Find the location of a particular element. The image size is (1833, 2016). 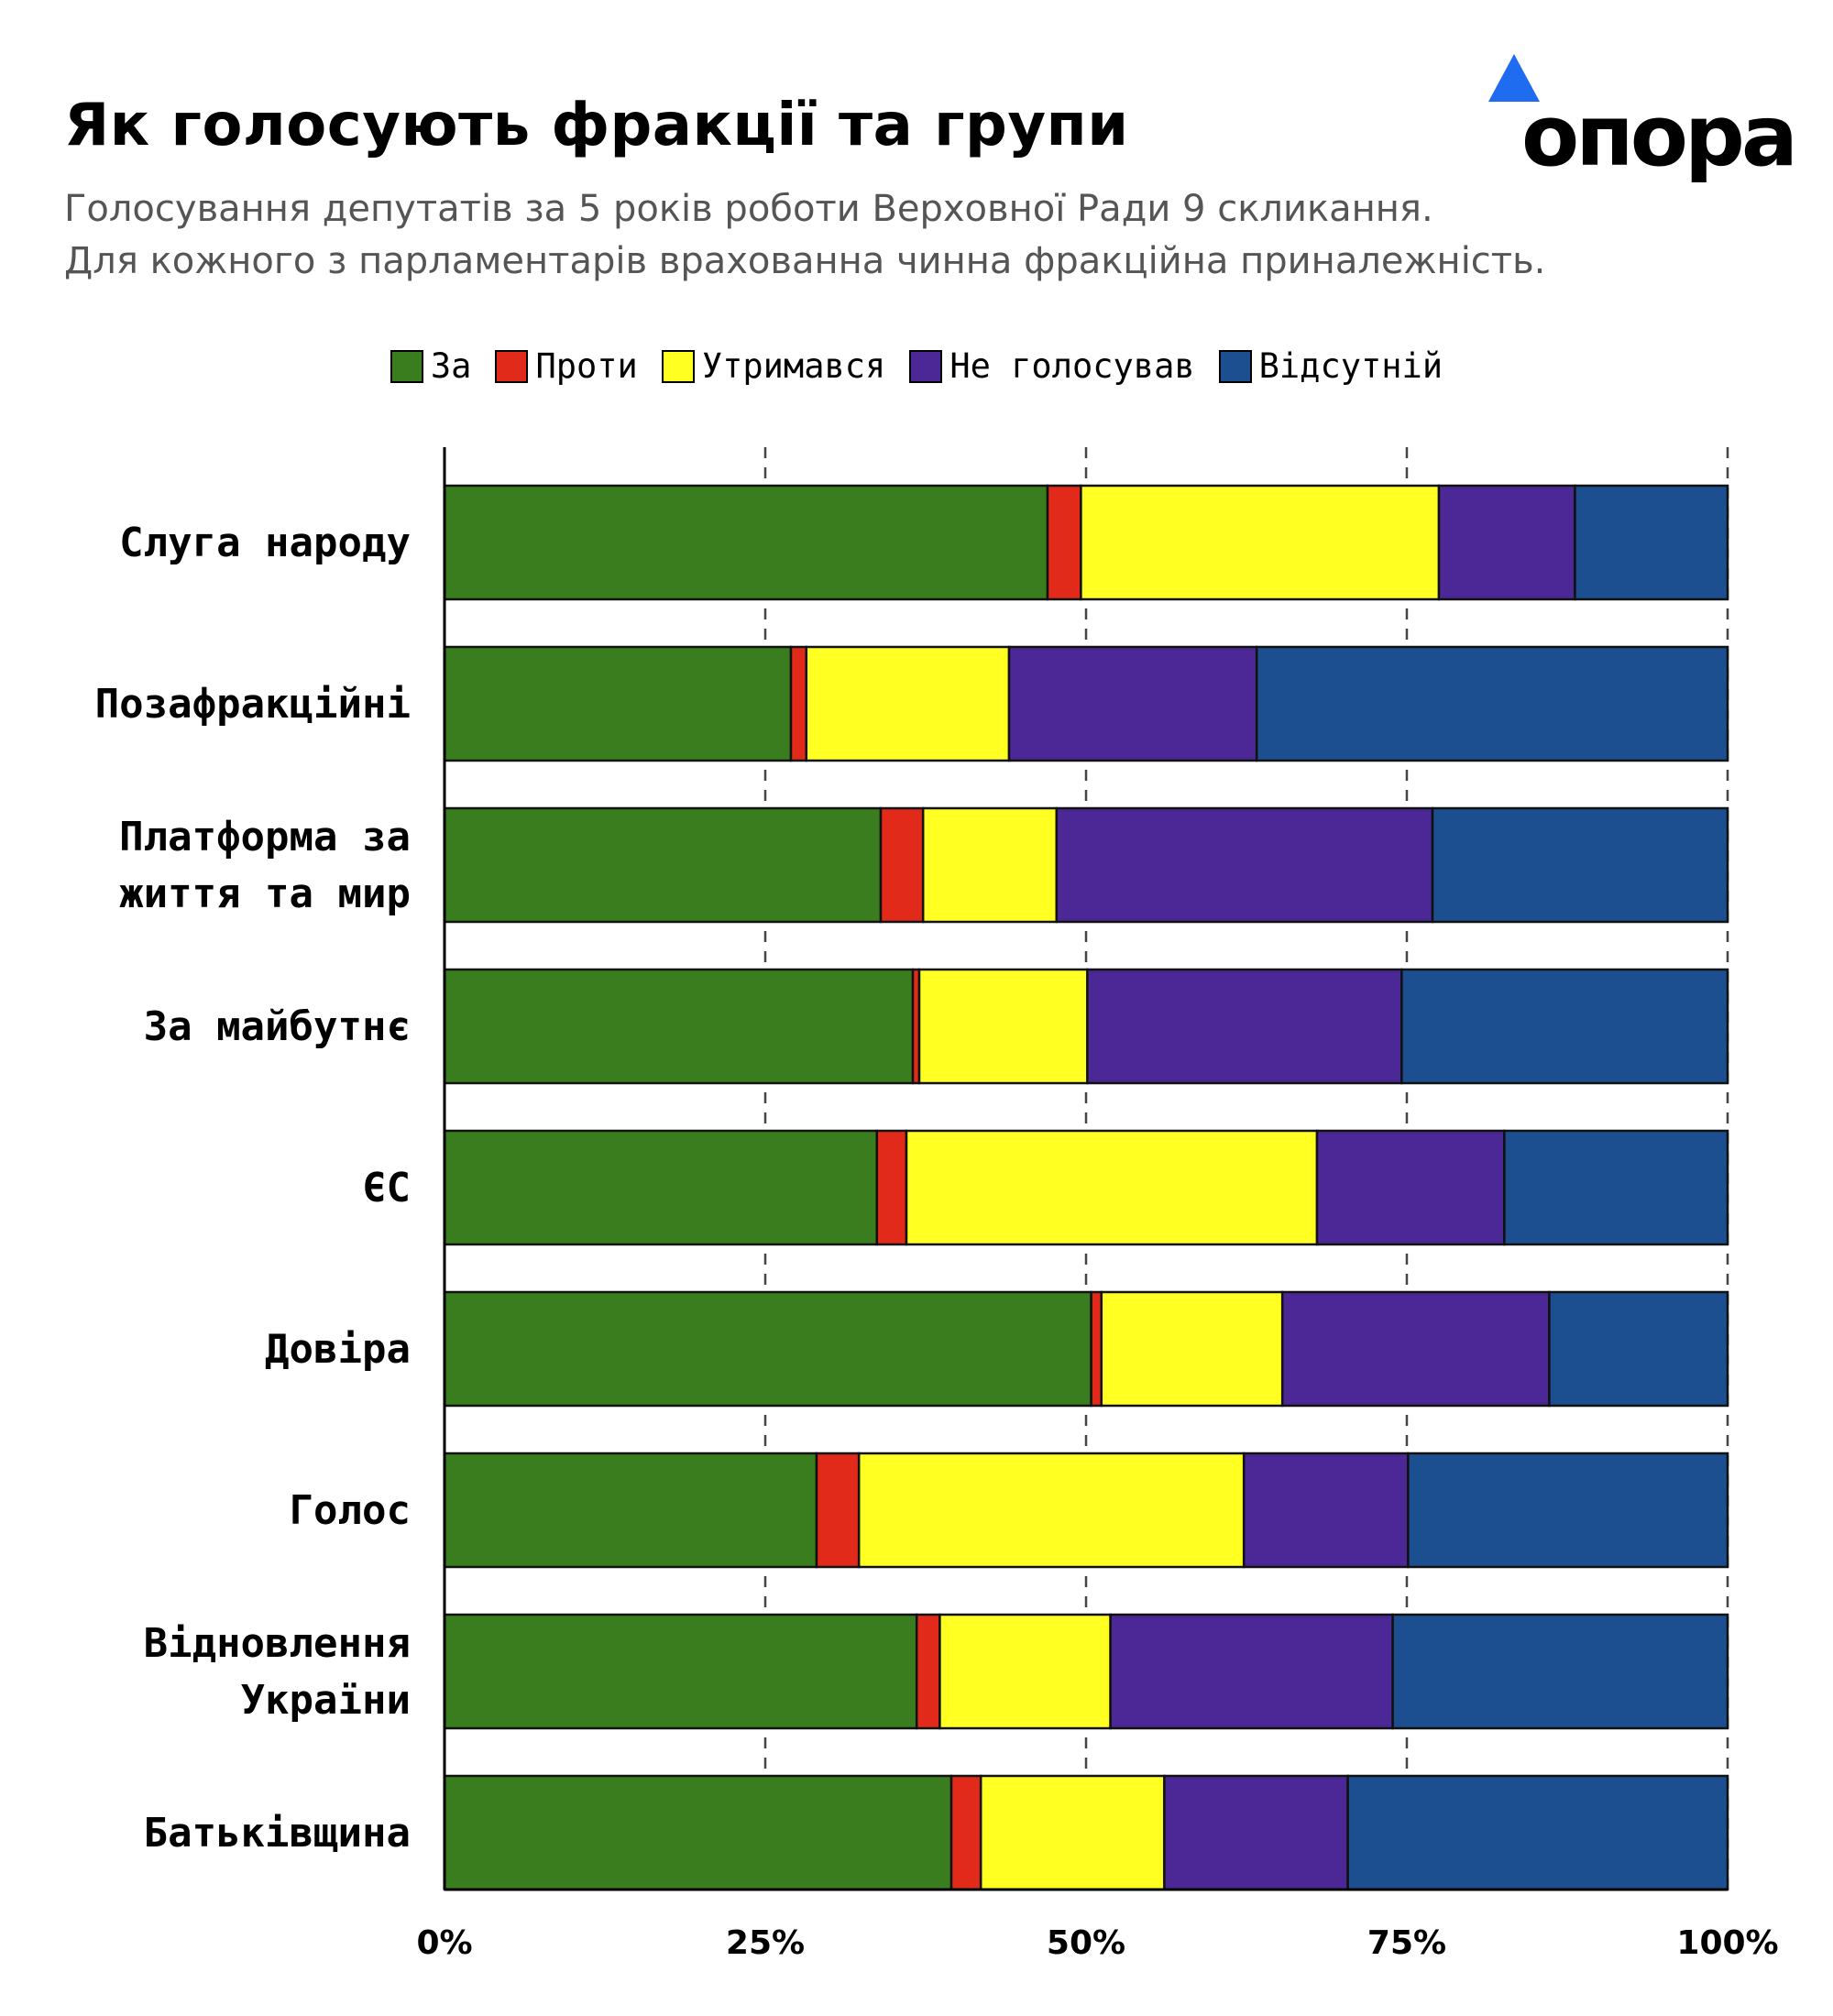

legend-item: За is located at coordinates (431, 366).